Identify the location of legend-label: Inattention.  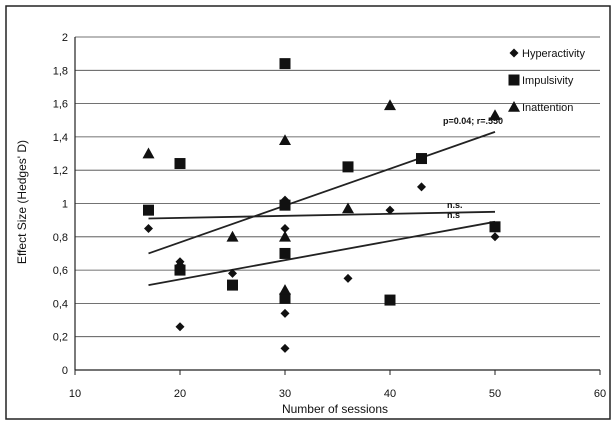
(547, 108).